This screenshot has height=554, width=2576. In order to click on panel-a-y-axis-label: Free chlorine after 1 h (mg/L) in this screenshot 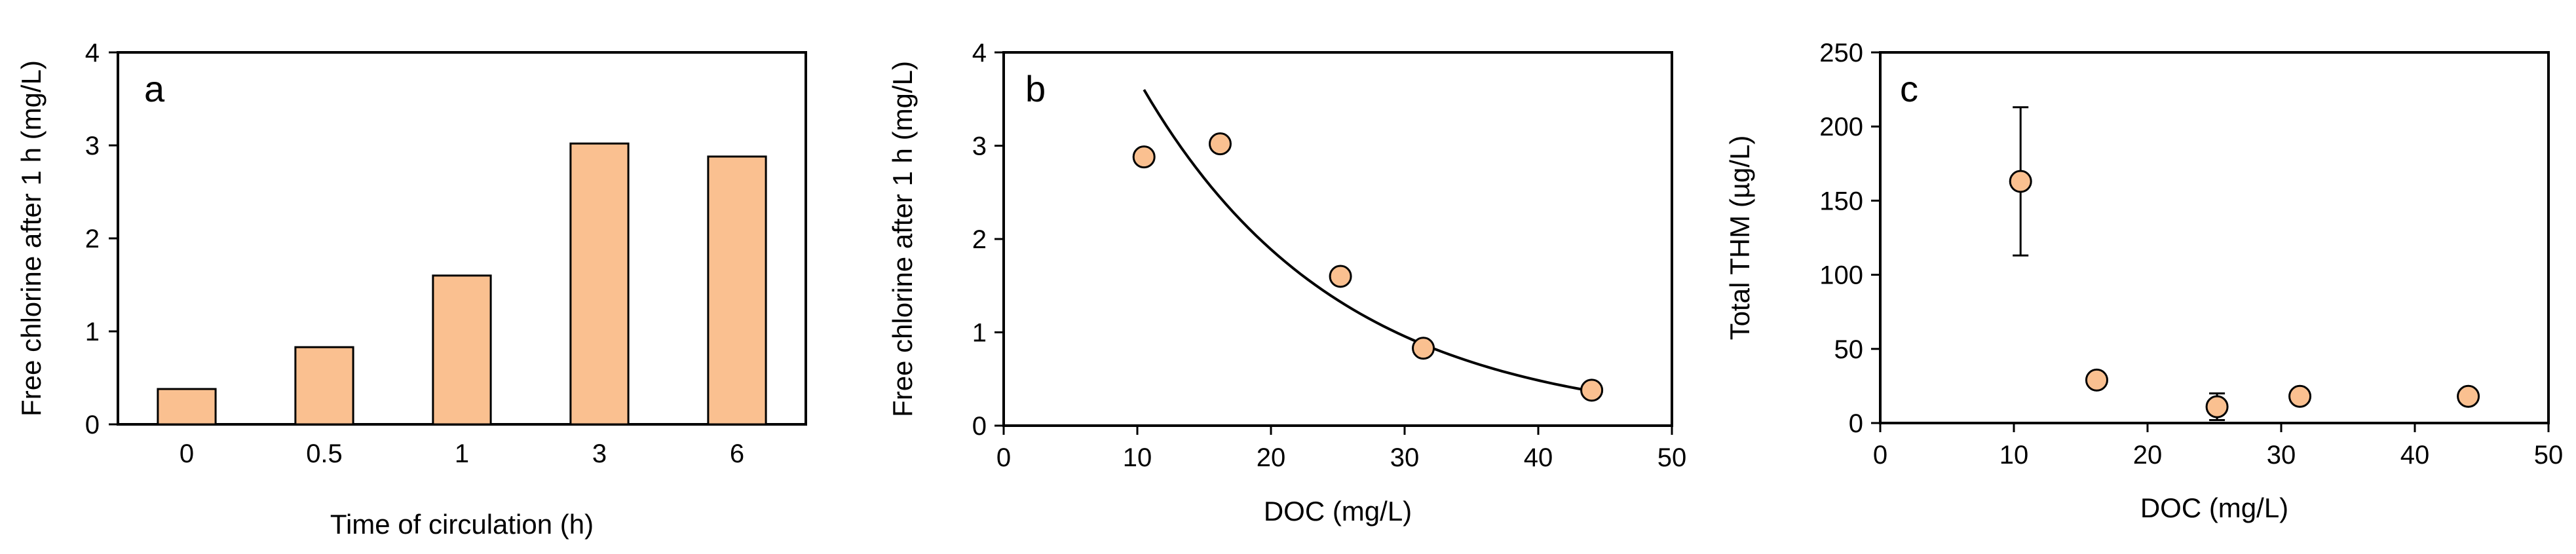, I will do `click(32, 238)`.